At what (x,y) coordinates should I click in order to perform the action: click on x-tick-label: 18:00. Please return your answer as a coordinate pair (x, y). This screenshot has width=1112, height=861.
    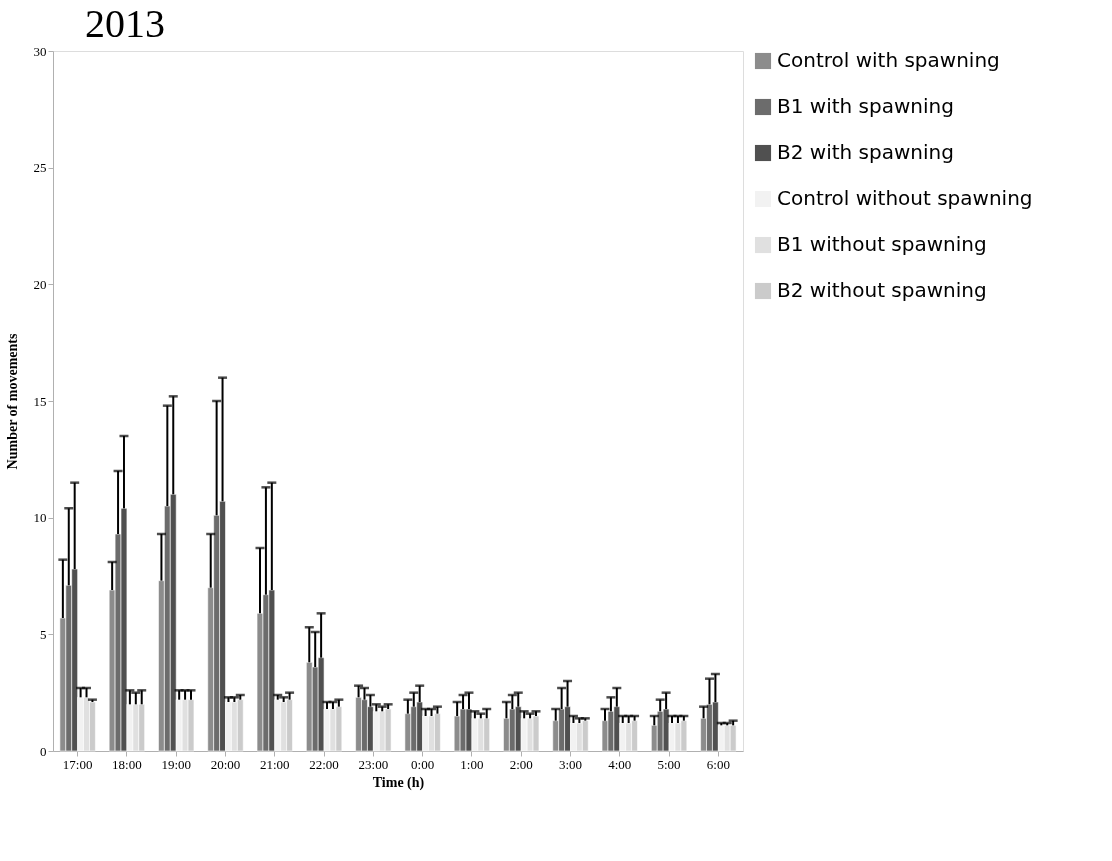
    Looking at the image, I should click on (127, 764).